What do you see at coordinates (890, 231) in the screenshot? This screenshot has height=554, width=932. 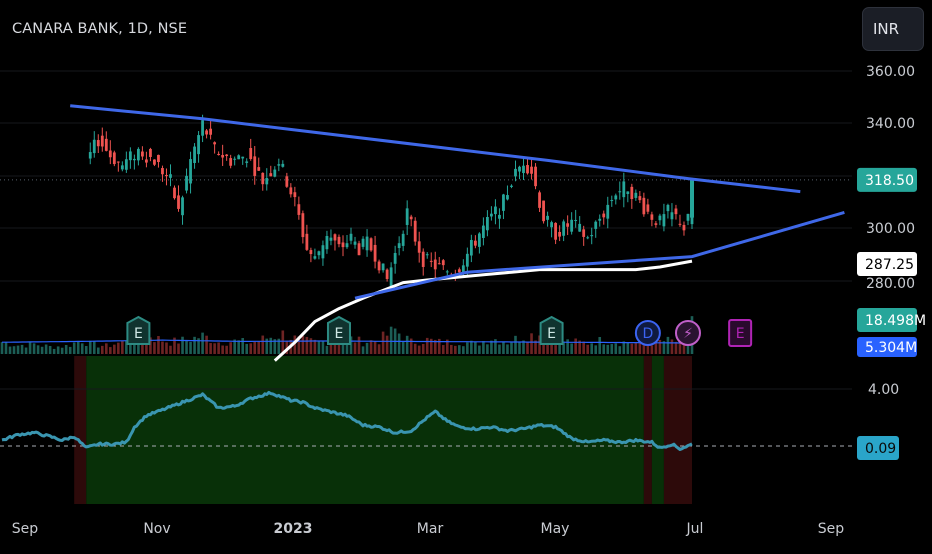 I see `price-axis: 360.00 340.00 300.00 280.00 4.00` at bounding box center [890, 231].